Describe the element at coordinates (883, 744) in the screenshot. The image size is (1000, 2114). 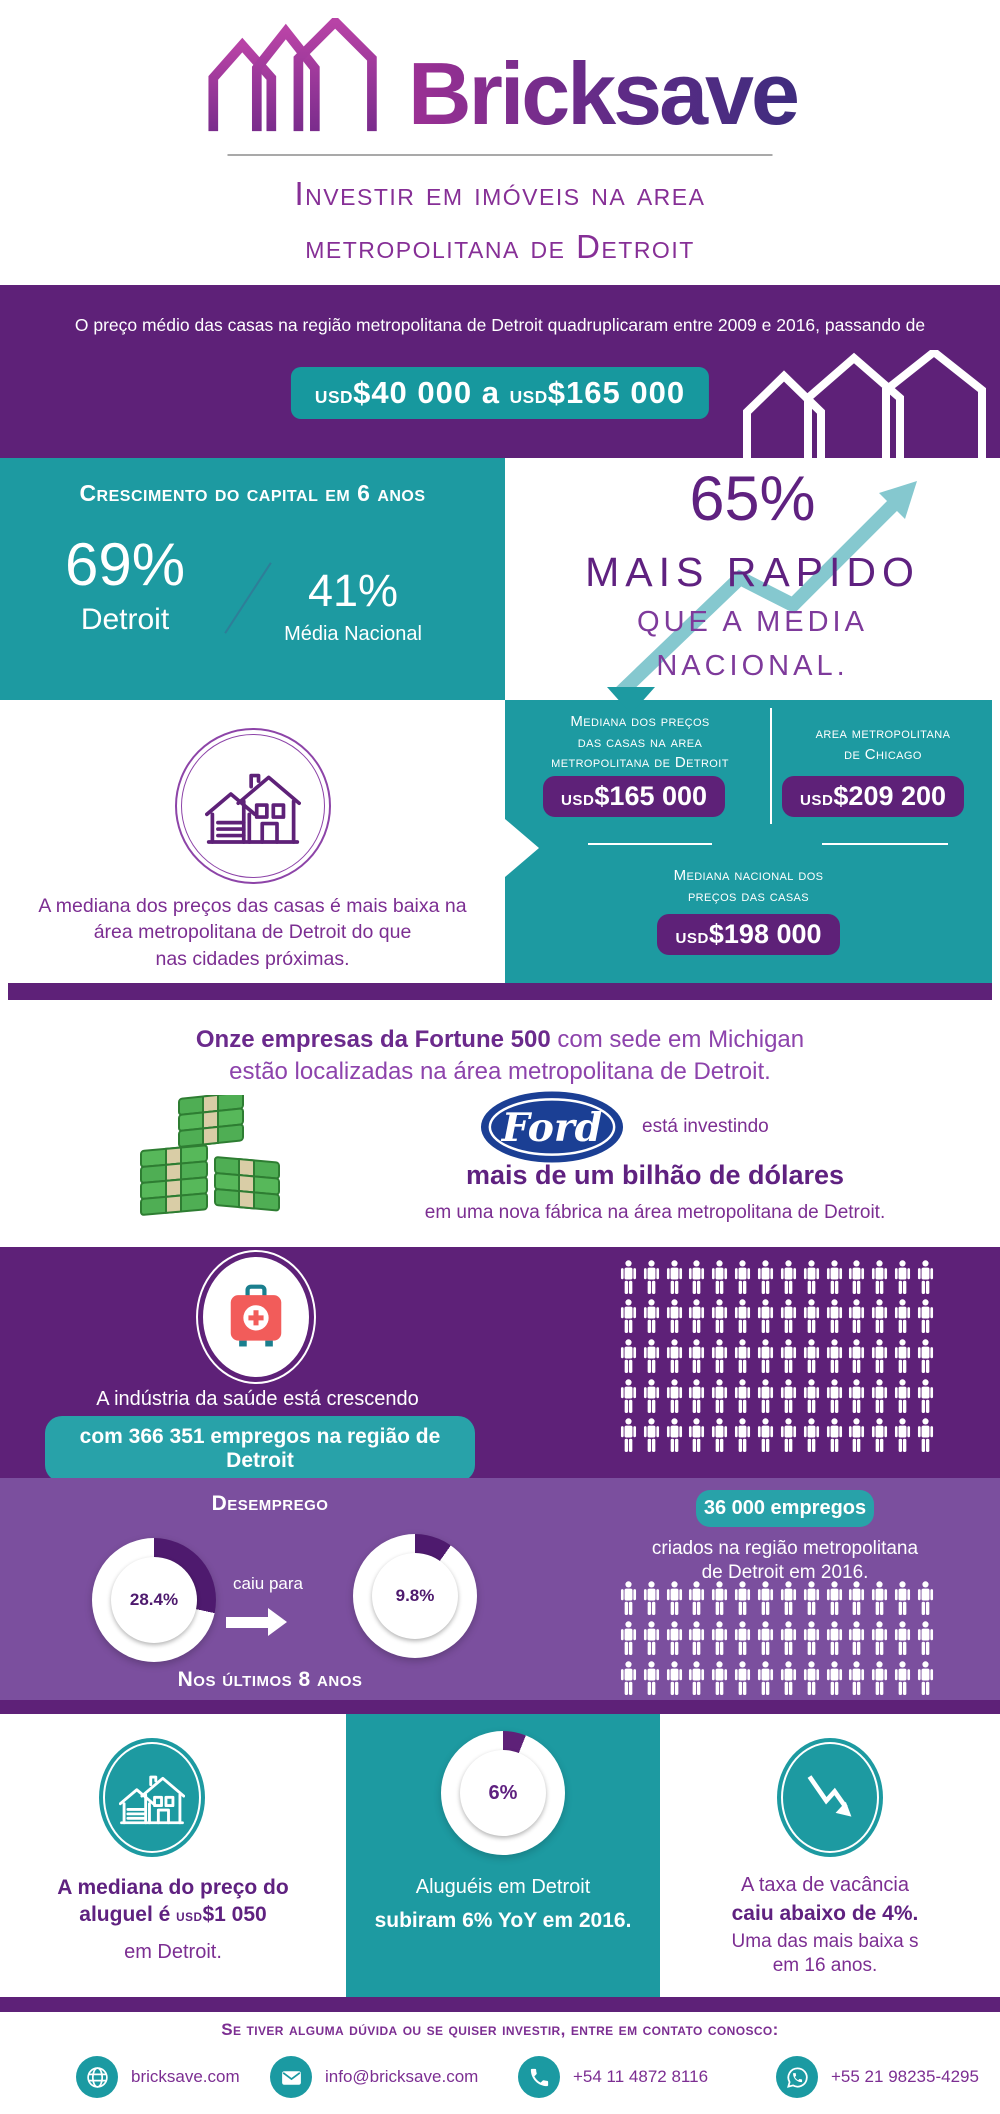
I see `chicago-median-label: area metropolitana de Chicago` at that location.